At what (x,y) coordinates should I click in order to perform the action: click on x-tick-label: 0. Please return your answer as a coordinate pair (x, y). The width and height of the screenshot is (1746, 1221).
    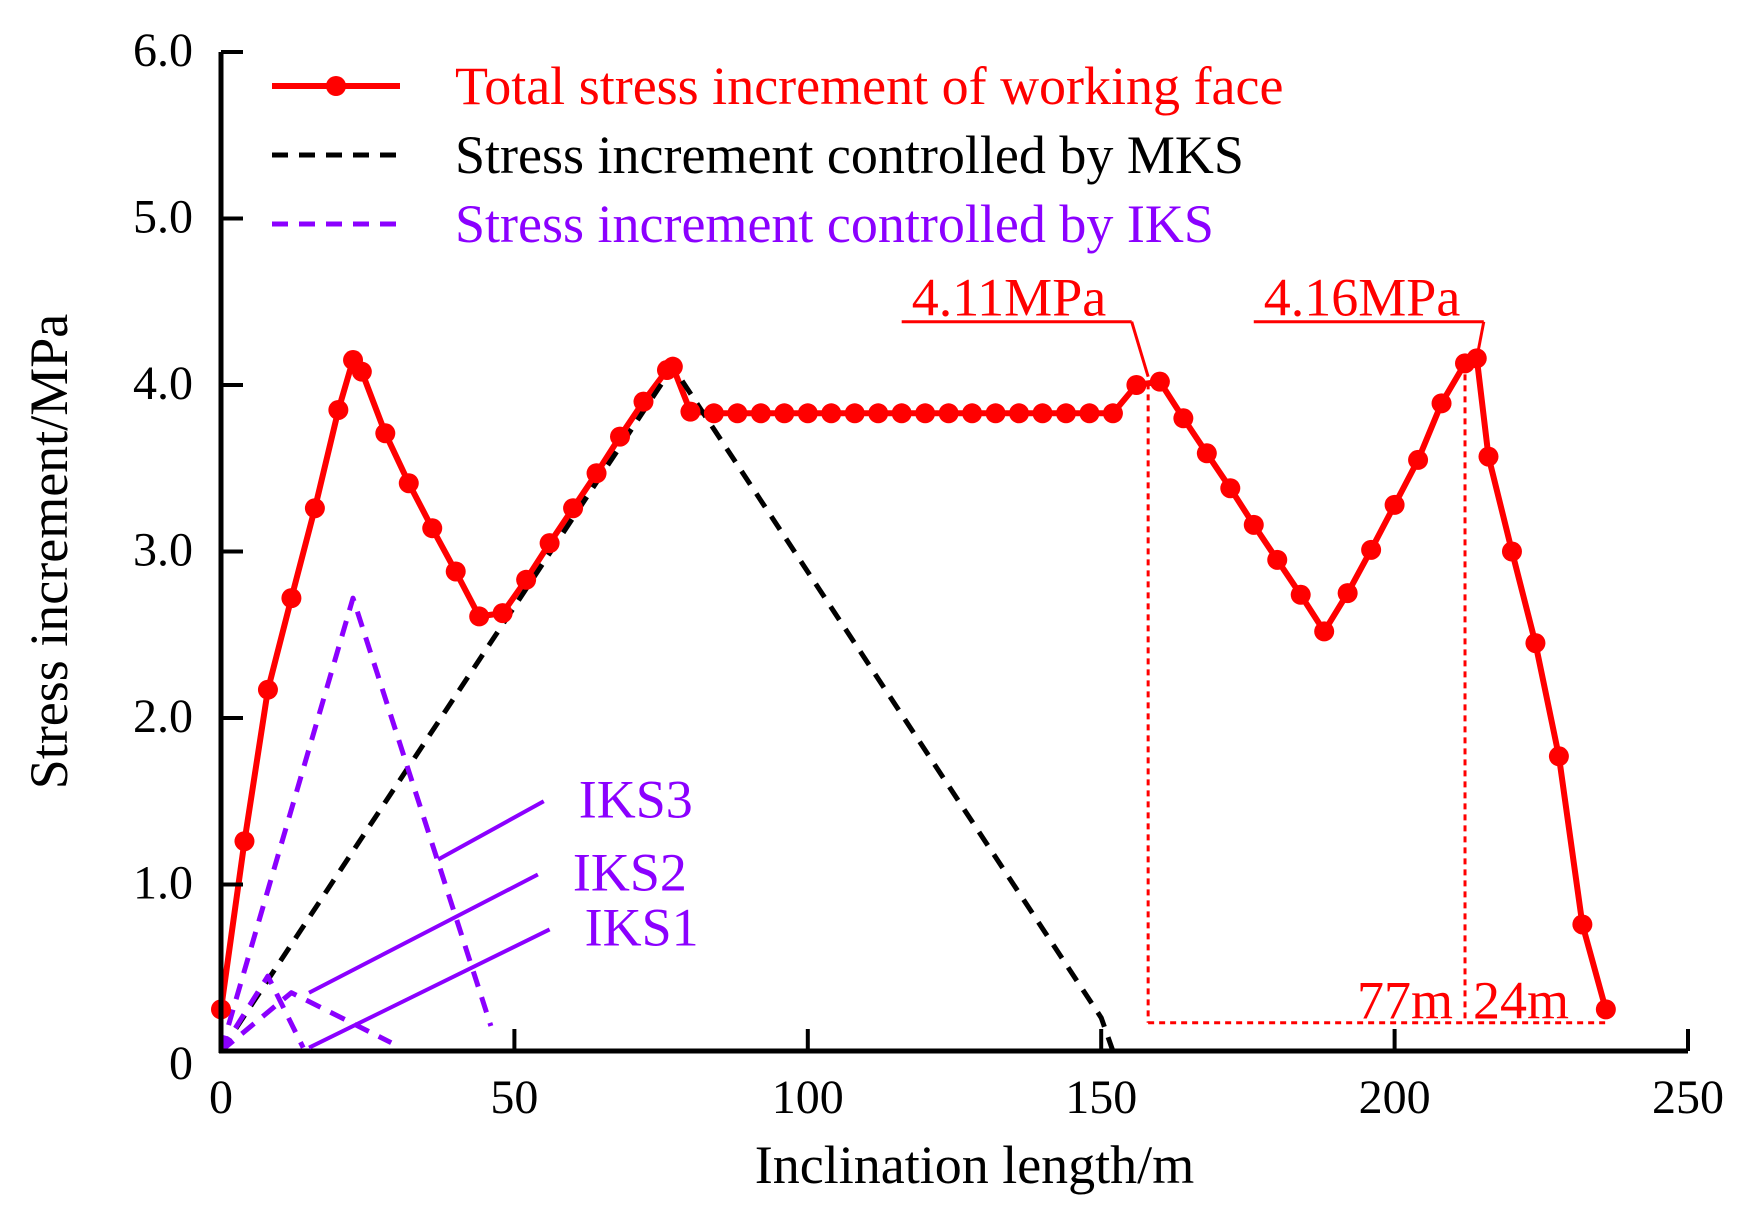
    Looking at the image, I should click on (221, 1097).